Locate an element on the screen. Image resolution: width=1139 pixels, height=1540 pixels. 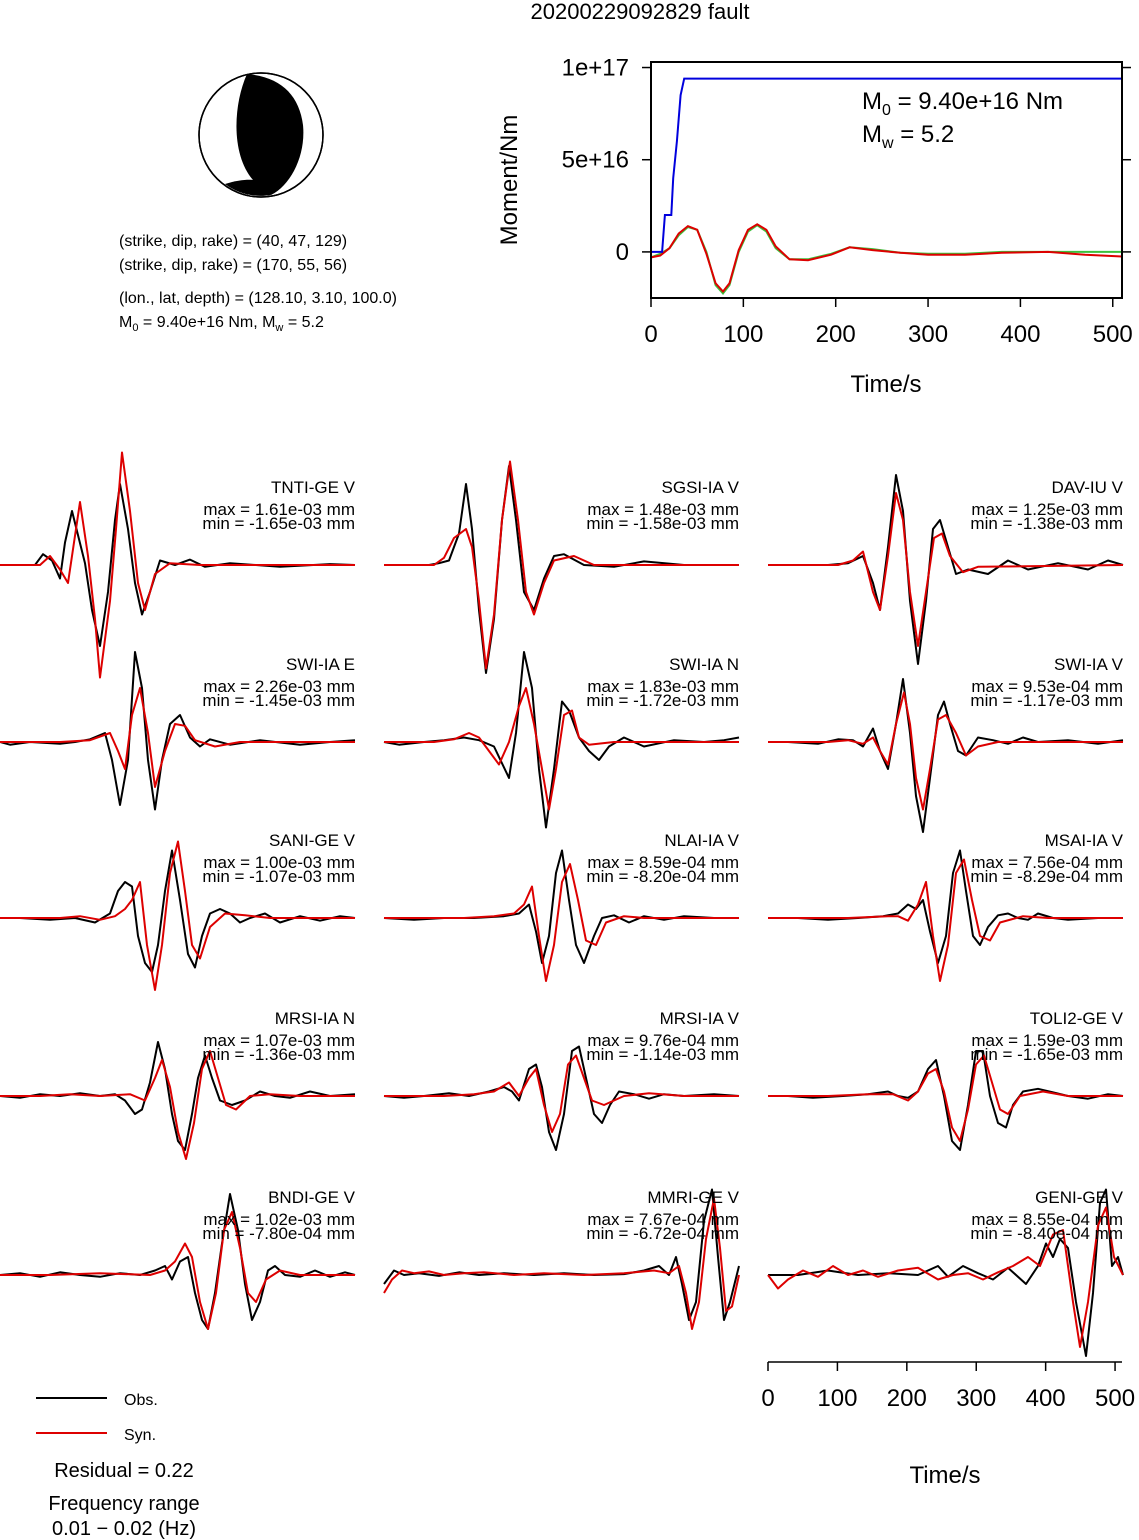
station-name: SWI-IA V is located at coordinates (1089, 664).